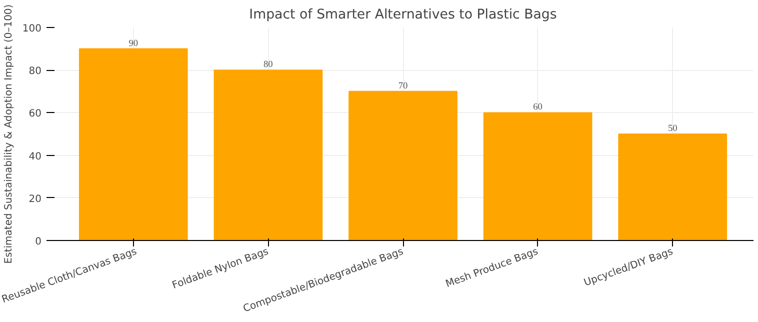  Describe the element at coordinates (538, 107) in the screenshot. I see `data-label: 60` at that location.